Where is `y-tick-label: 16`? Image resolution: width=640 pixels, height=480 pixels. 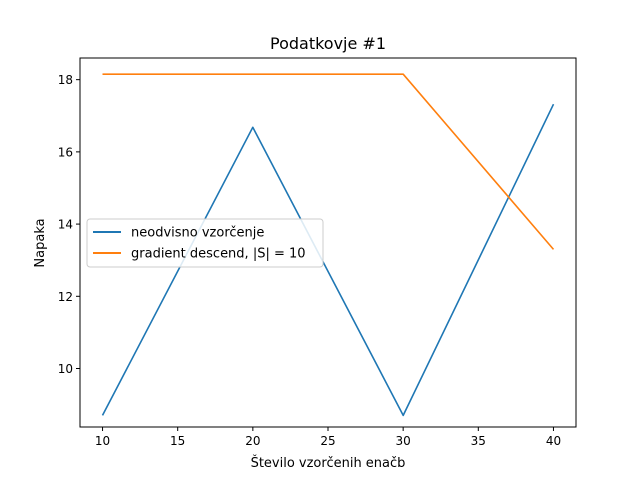
y-tick-label: 16 is located at coordinates (65, 152).